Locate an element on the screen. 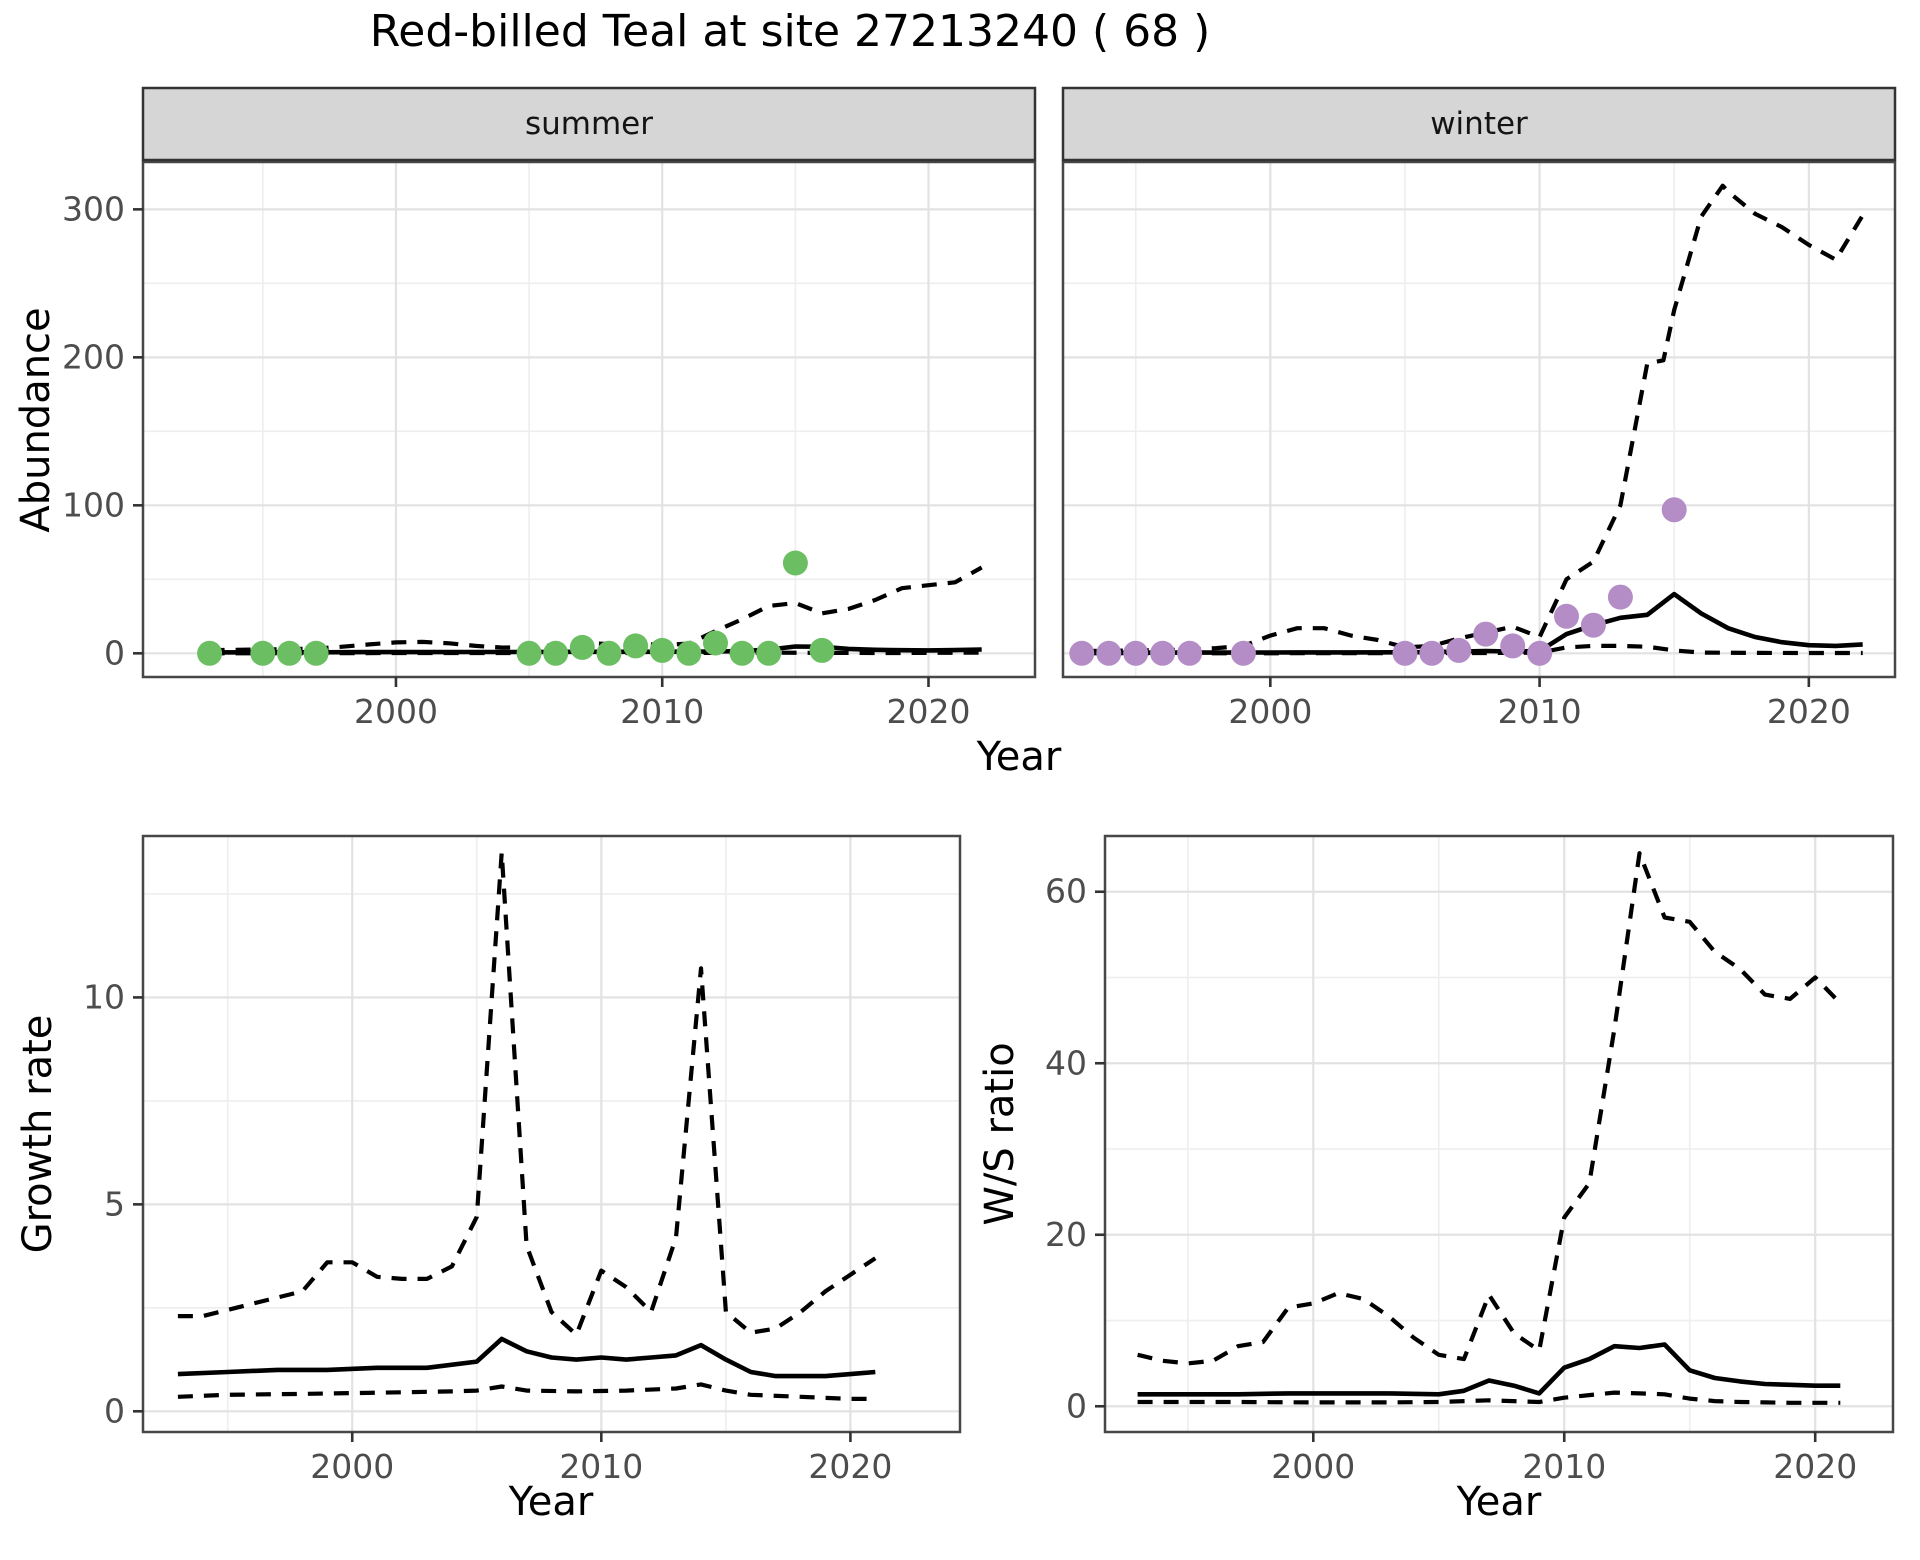  ws-fit-line is located at coordinates (1489, 1369).